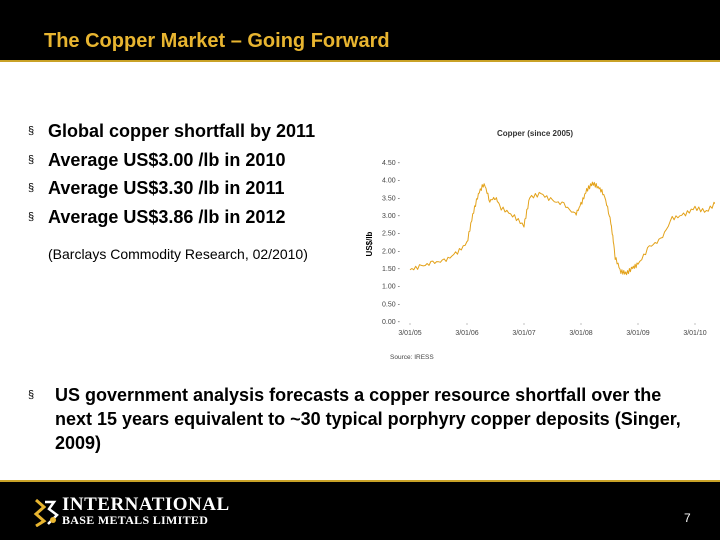 The image size is (720, 540). What do you see at coordinates (391, 269) in the screenshot?
I see `y-tick-label: 1.50 -` at bounding box center [391, 269].